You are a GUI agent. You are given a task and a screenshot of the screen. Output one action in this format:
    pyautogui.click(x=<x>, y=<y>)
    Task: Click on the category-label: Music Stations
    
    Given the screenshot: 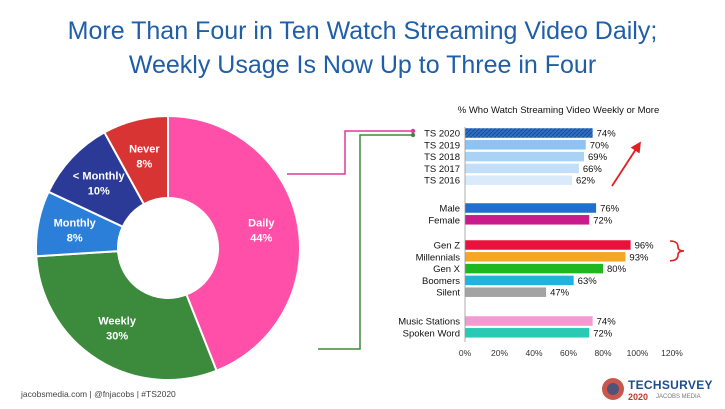 What is the action you would take?
    pyautogui.click(x=429, y=322)
    